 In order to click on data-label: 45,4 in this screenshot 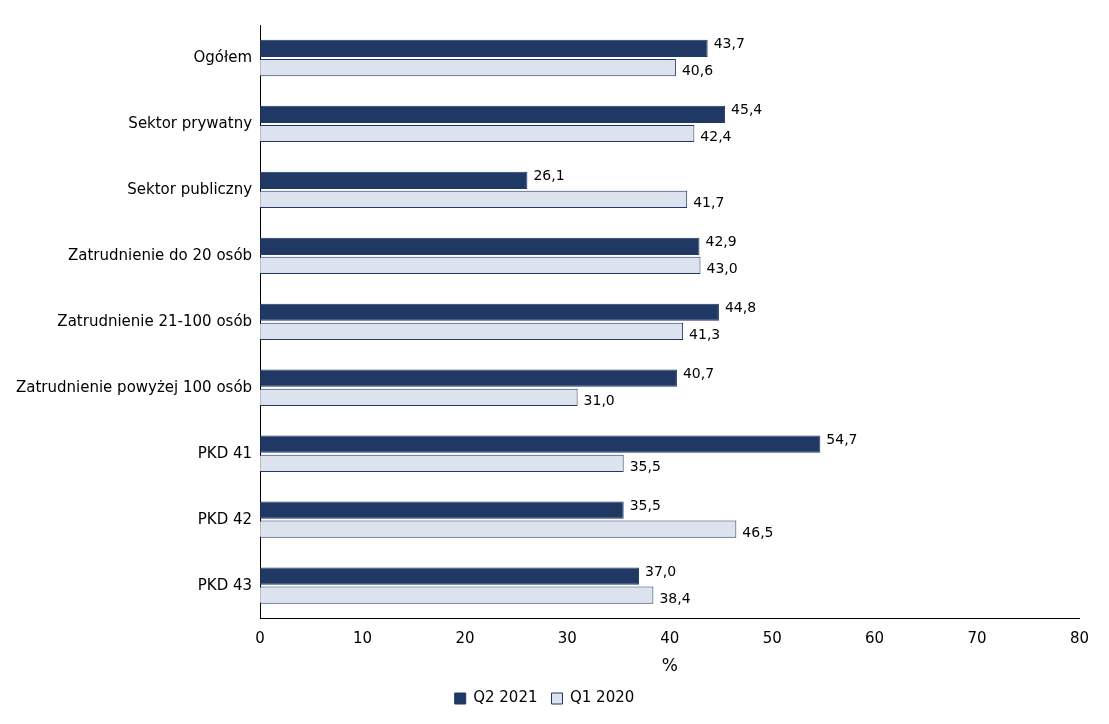, I will do `click(747, 109)`.